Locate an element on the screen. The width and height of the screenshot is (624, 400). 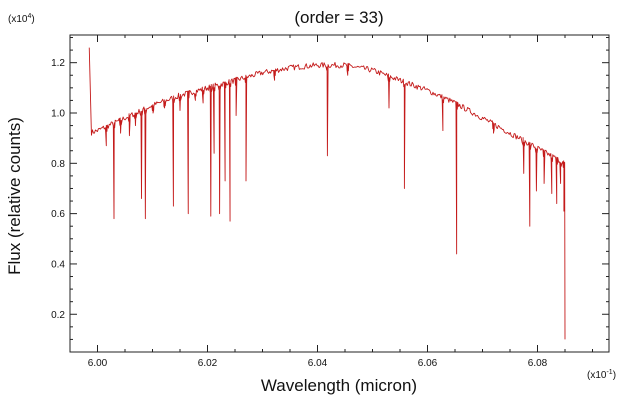
x-multiplier-label: (x10-1) is located at coordinates (601, 375).